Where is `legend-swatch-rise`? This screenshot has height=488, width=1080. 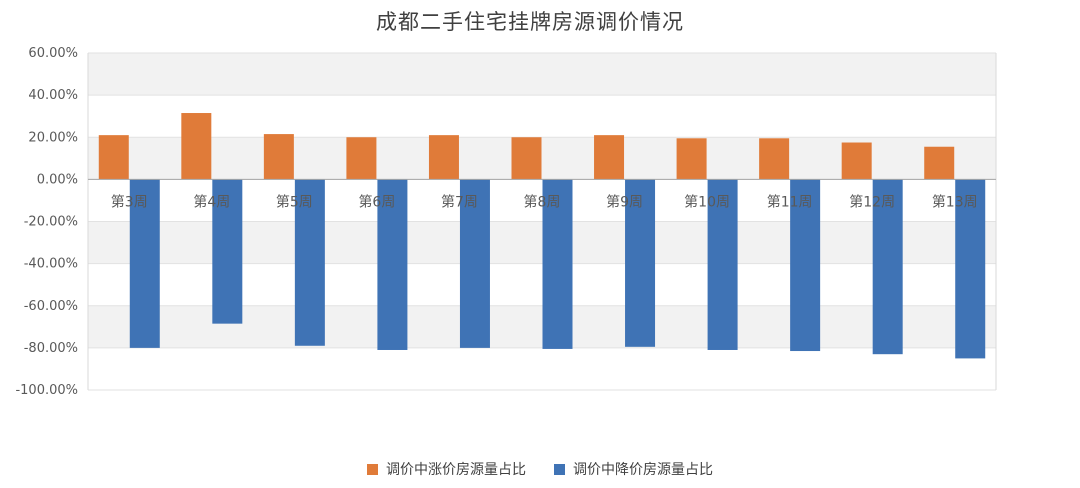 legend-swatch-rise is located at coordinates (372, 469).